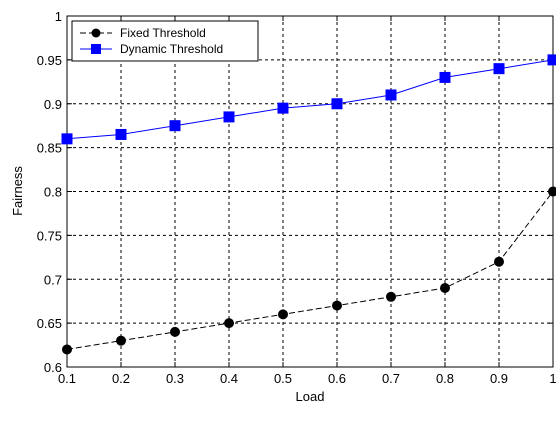 Image resolution: width=556 pixels, height=435 pixels. I want to click on y-tick-label: 0.65, so click(49, 323).